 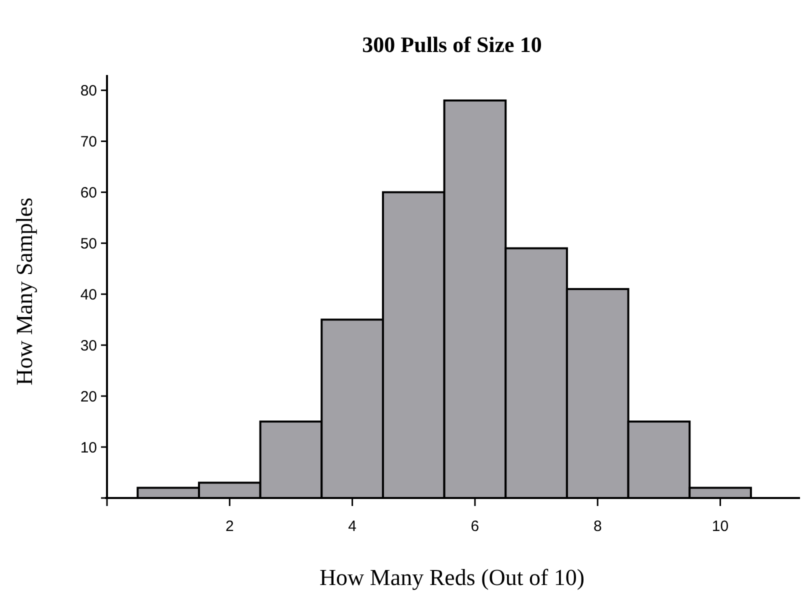 What do you see at coordinates (88, 142) in the screenshot?
I see `y-tick-label: 70` at bounding box center [88, 142].